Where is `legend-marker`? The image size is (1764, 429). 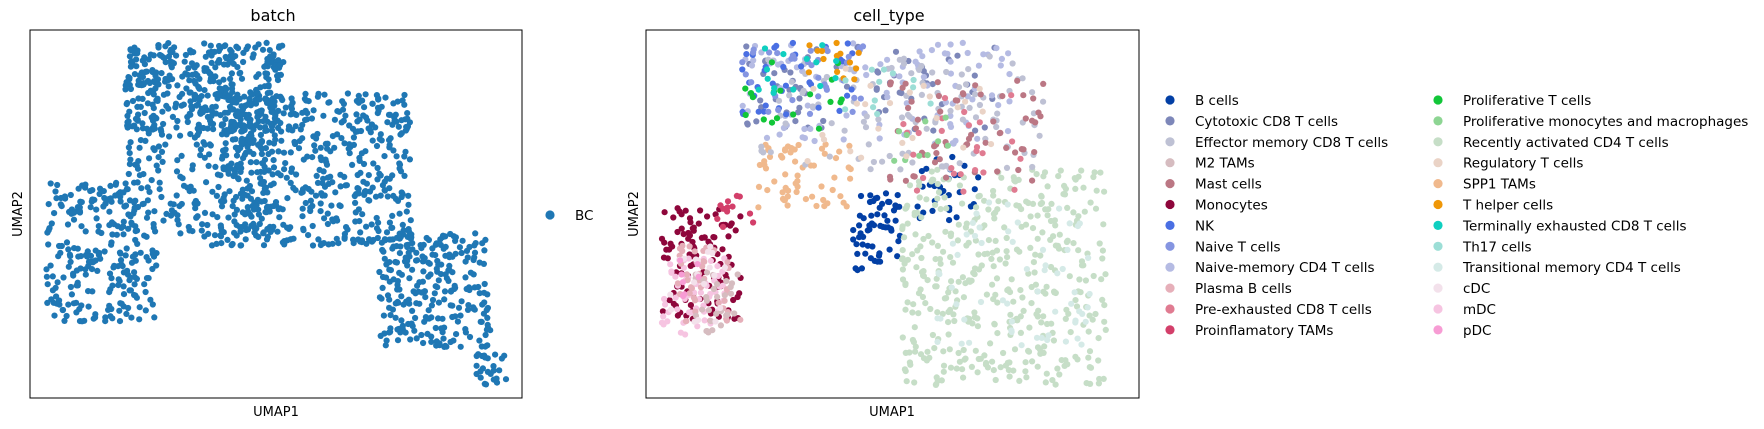
legend-marker is located at coordinates (550, 215).